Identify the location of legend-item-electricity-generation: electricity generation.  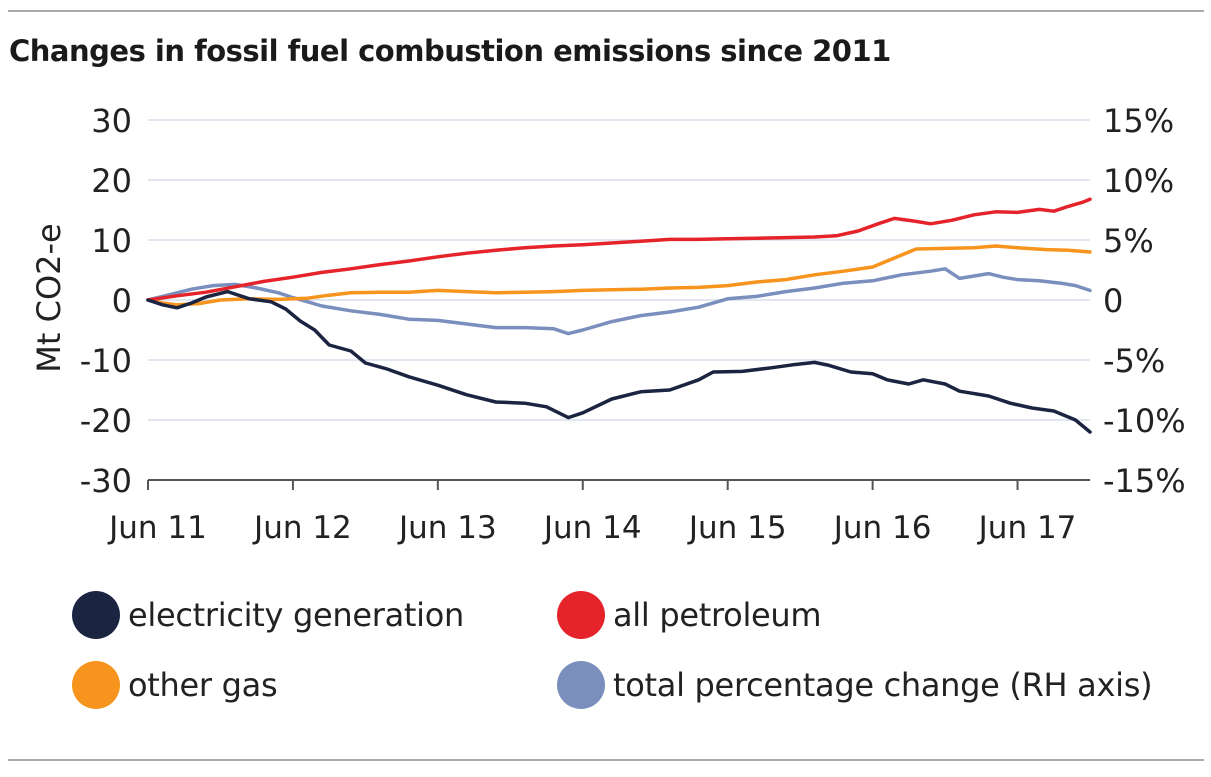
(268, 615).